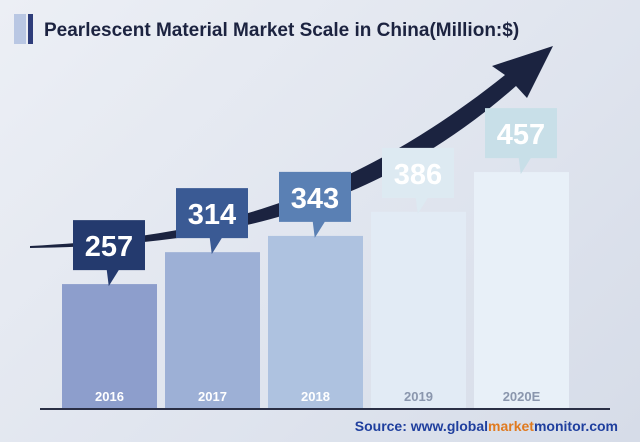 The width and height of the screenshot is (640, 442). I want to click on value-callout-2016, so click(109, 253).